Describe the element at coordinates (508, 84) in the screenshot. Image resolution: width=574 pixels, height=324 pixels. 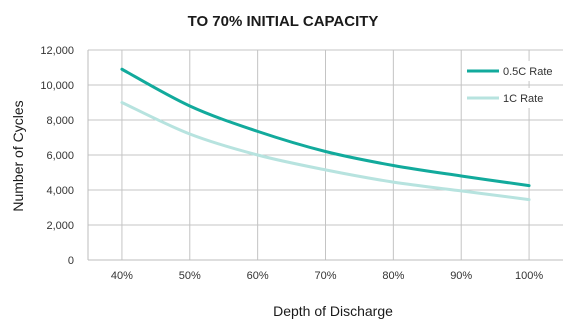
I see `legend: 0.5C Rate 1C Rate` at that location.